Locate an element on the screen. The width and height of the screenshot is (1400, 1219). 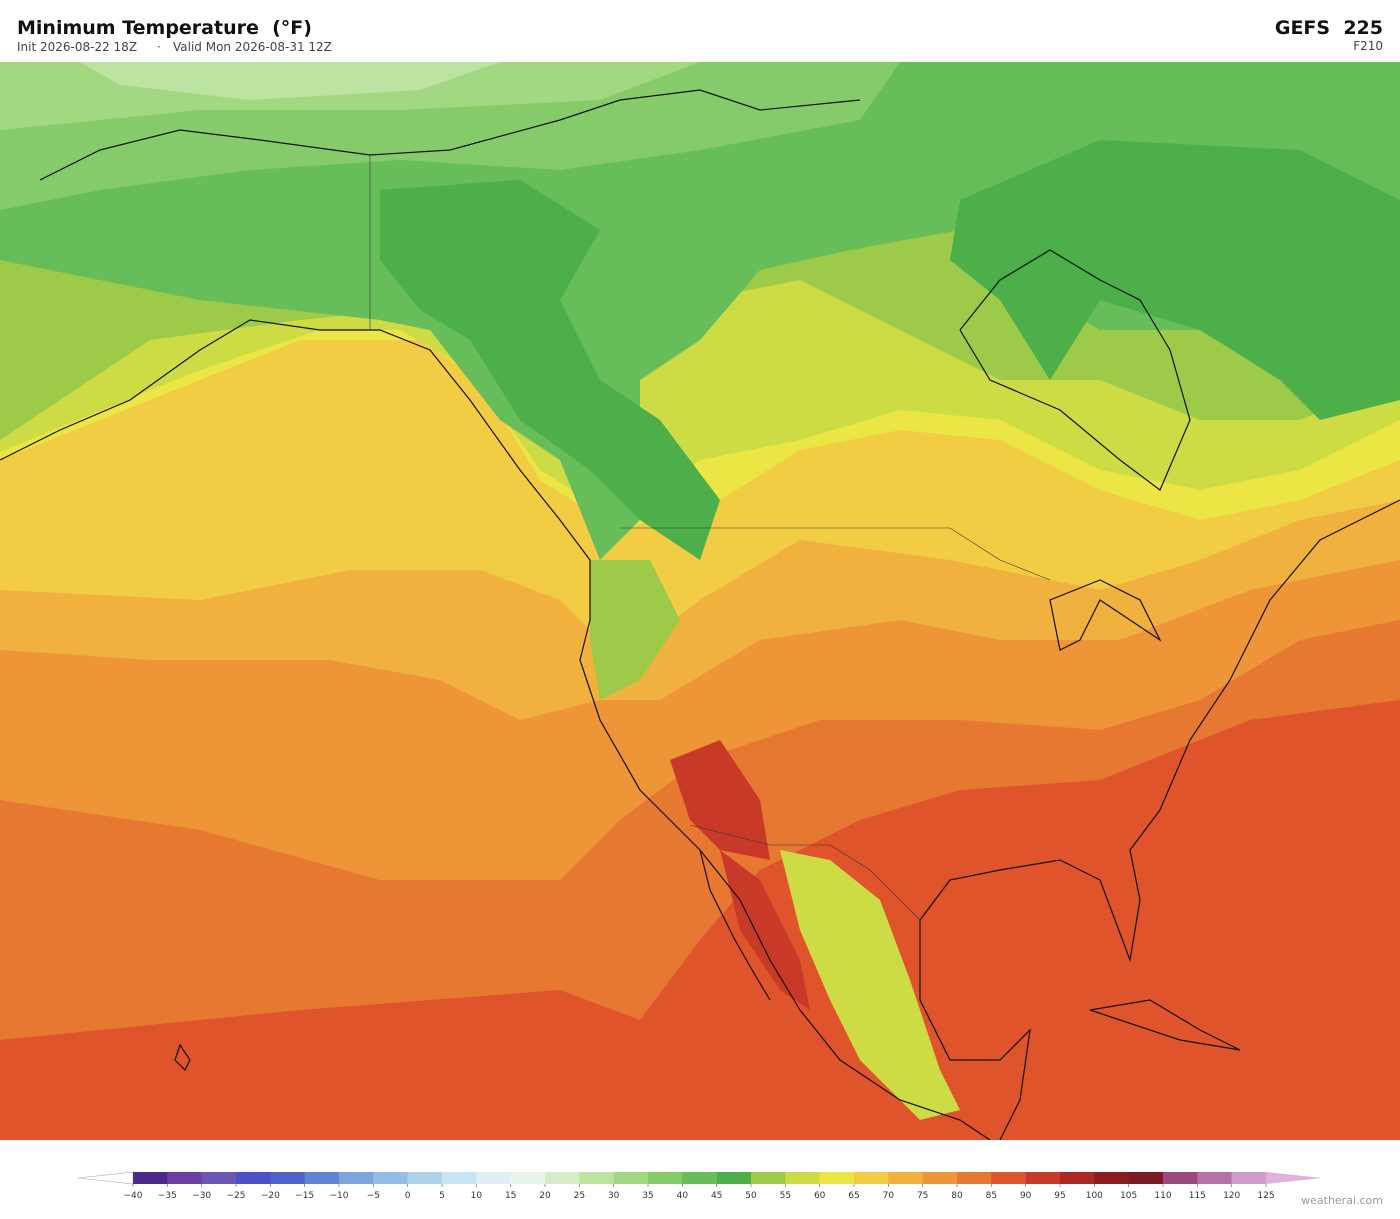
colorbar-tick-label: 45 is located at coordinates (716, 1196).